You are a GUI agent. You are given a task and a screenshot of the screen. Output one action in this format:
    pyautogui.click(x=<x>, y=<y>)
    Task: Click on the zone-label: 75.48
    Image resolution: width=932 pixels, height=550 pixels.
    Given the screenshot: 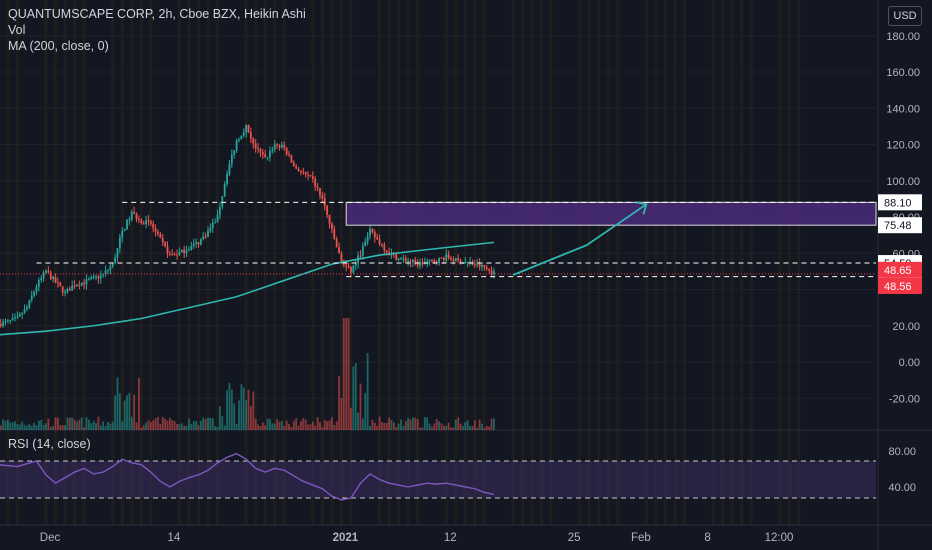 What is the action you would take?
    pyautogui.click(x=898, y=226)
    